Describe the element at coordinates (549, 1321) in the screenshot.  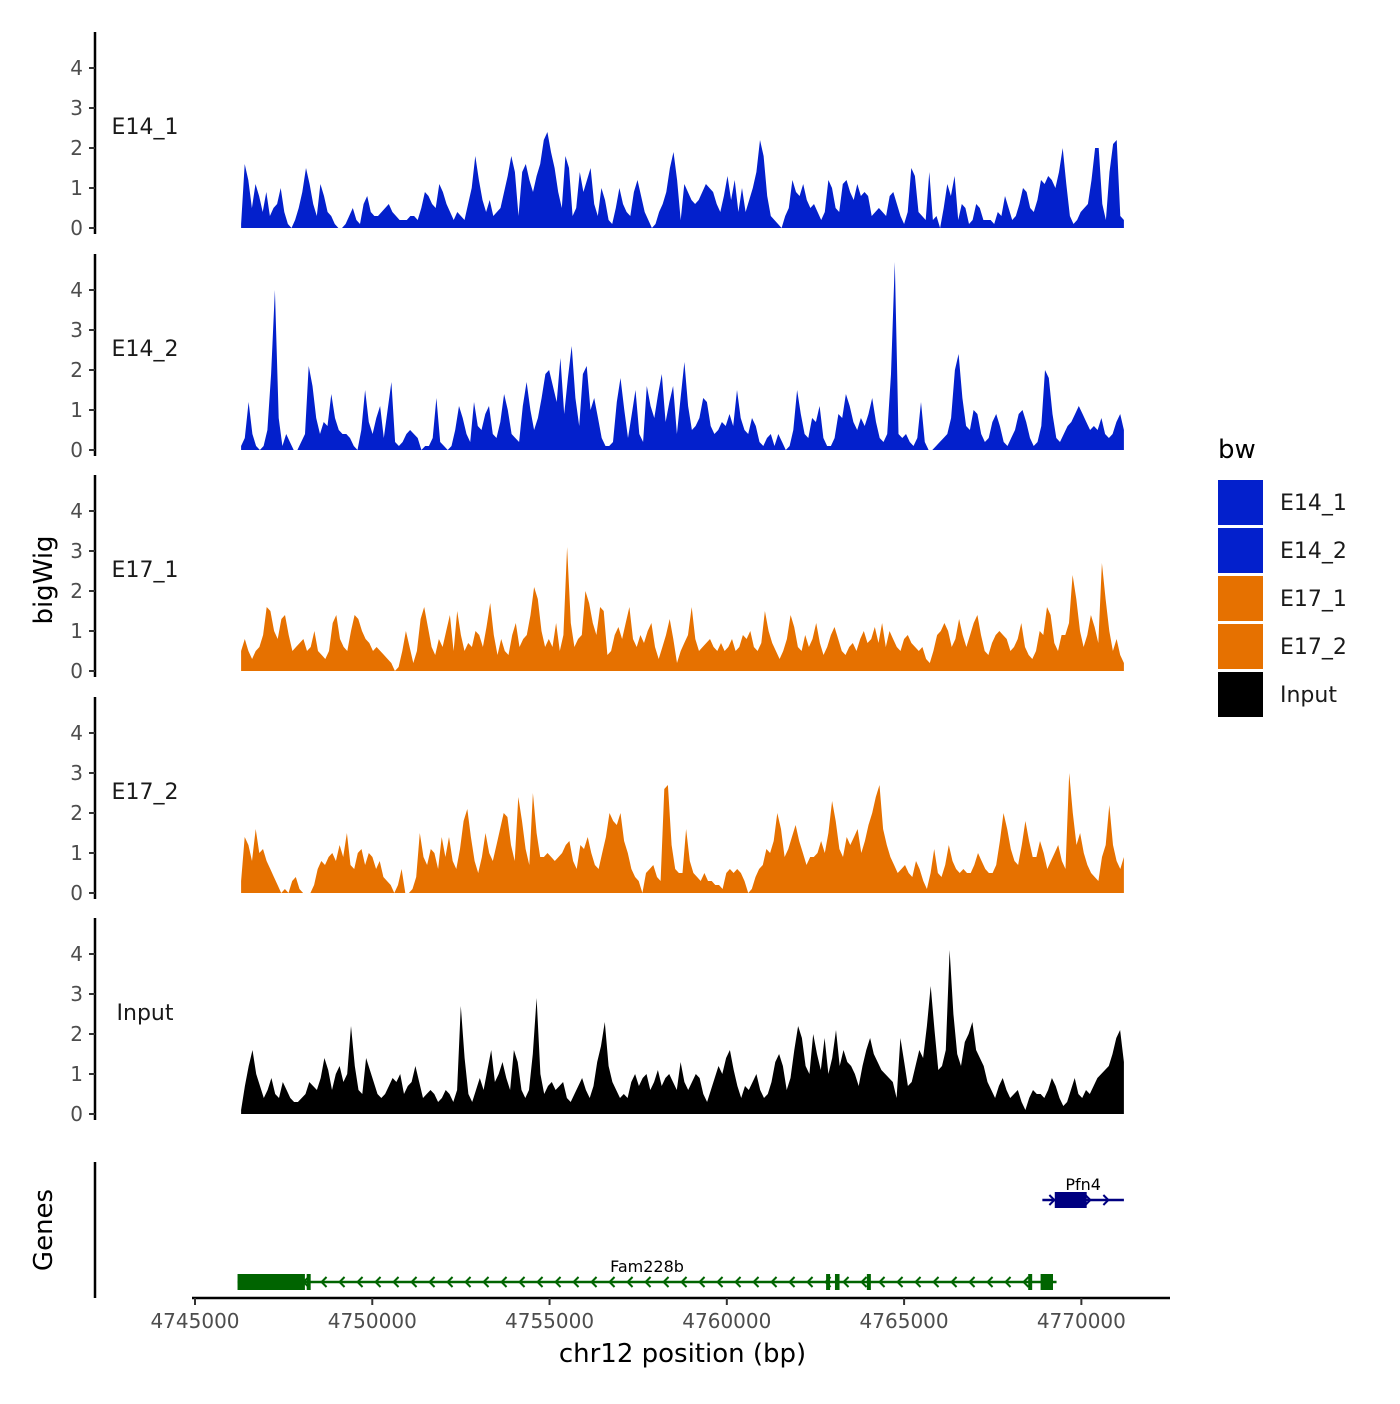
I see `x-tick-label: 4755000` at that location.